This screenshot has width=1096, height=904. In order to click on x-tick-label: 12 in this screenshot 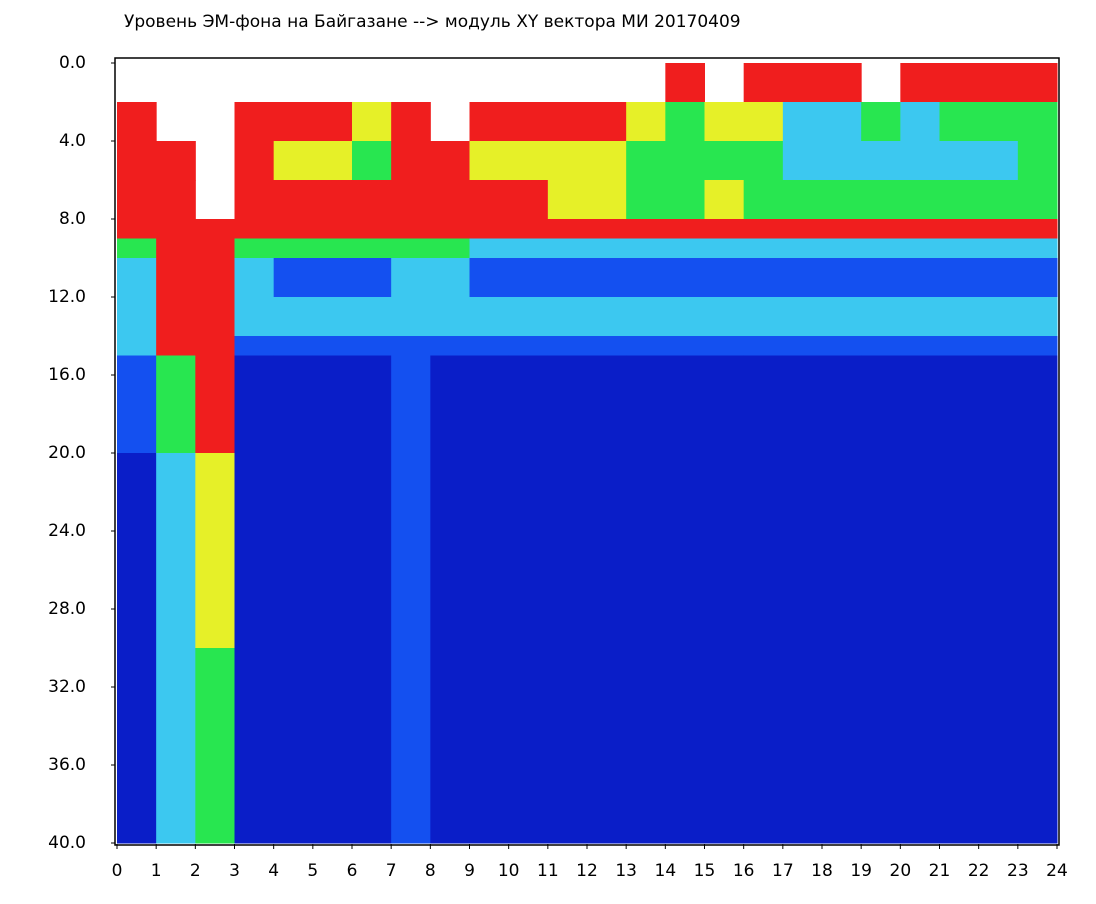, I will do `click(587, 871)`.